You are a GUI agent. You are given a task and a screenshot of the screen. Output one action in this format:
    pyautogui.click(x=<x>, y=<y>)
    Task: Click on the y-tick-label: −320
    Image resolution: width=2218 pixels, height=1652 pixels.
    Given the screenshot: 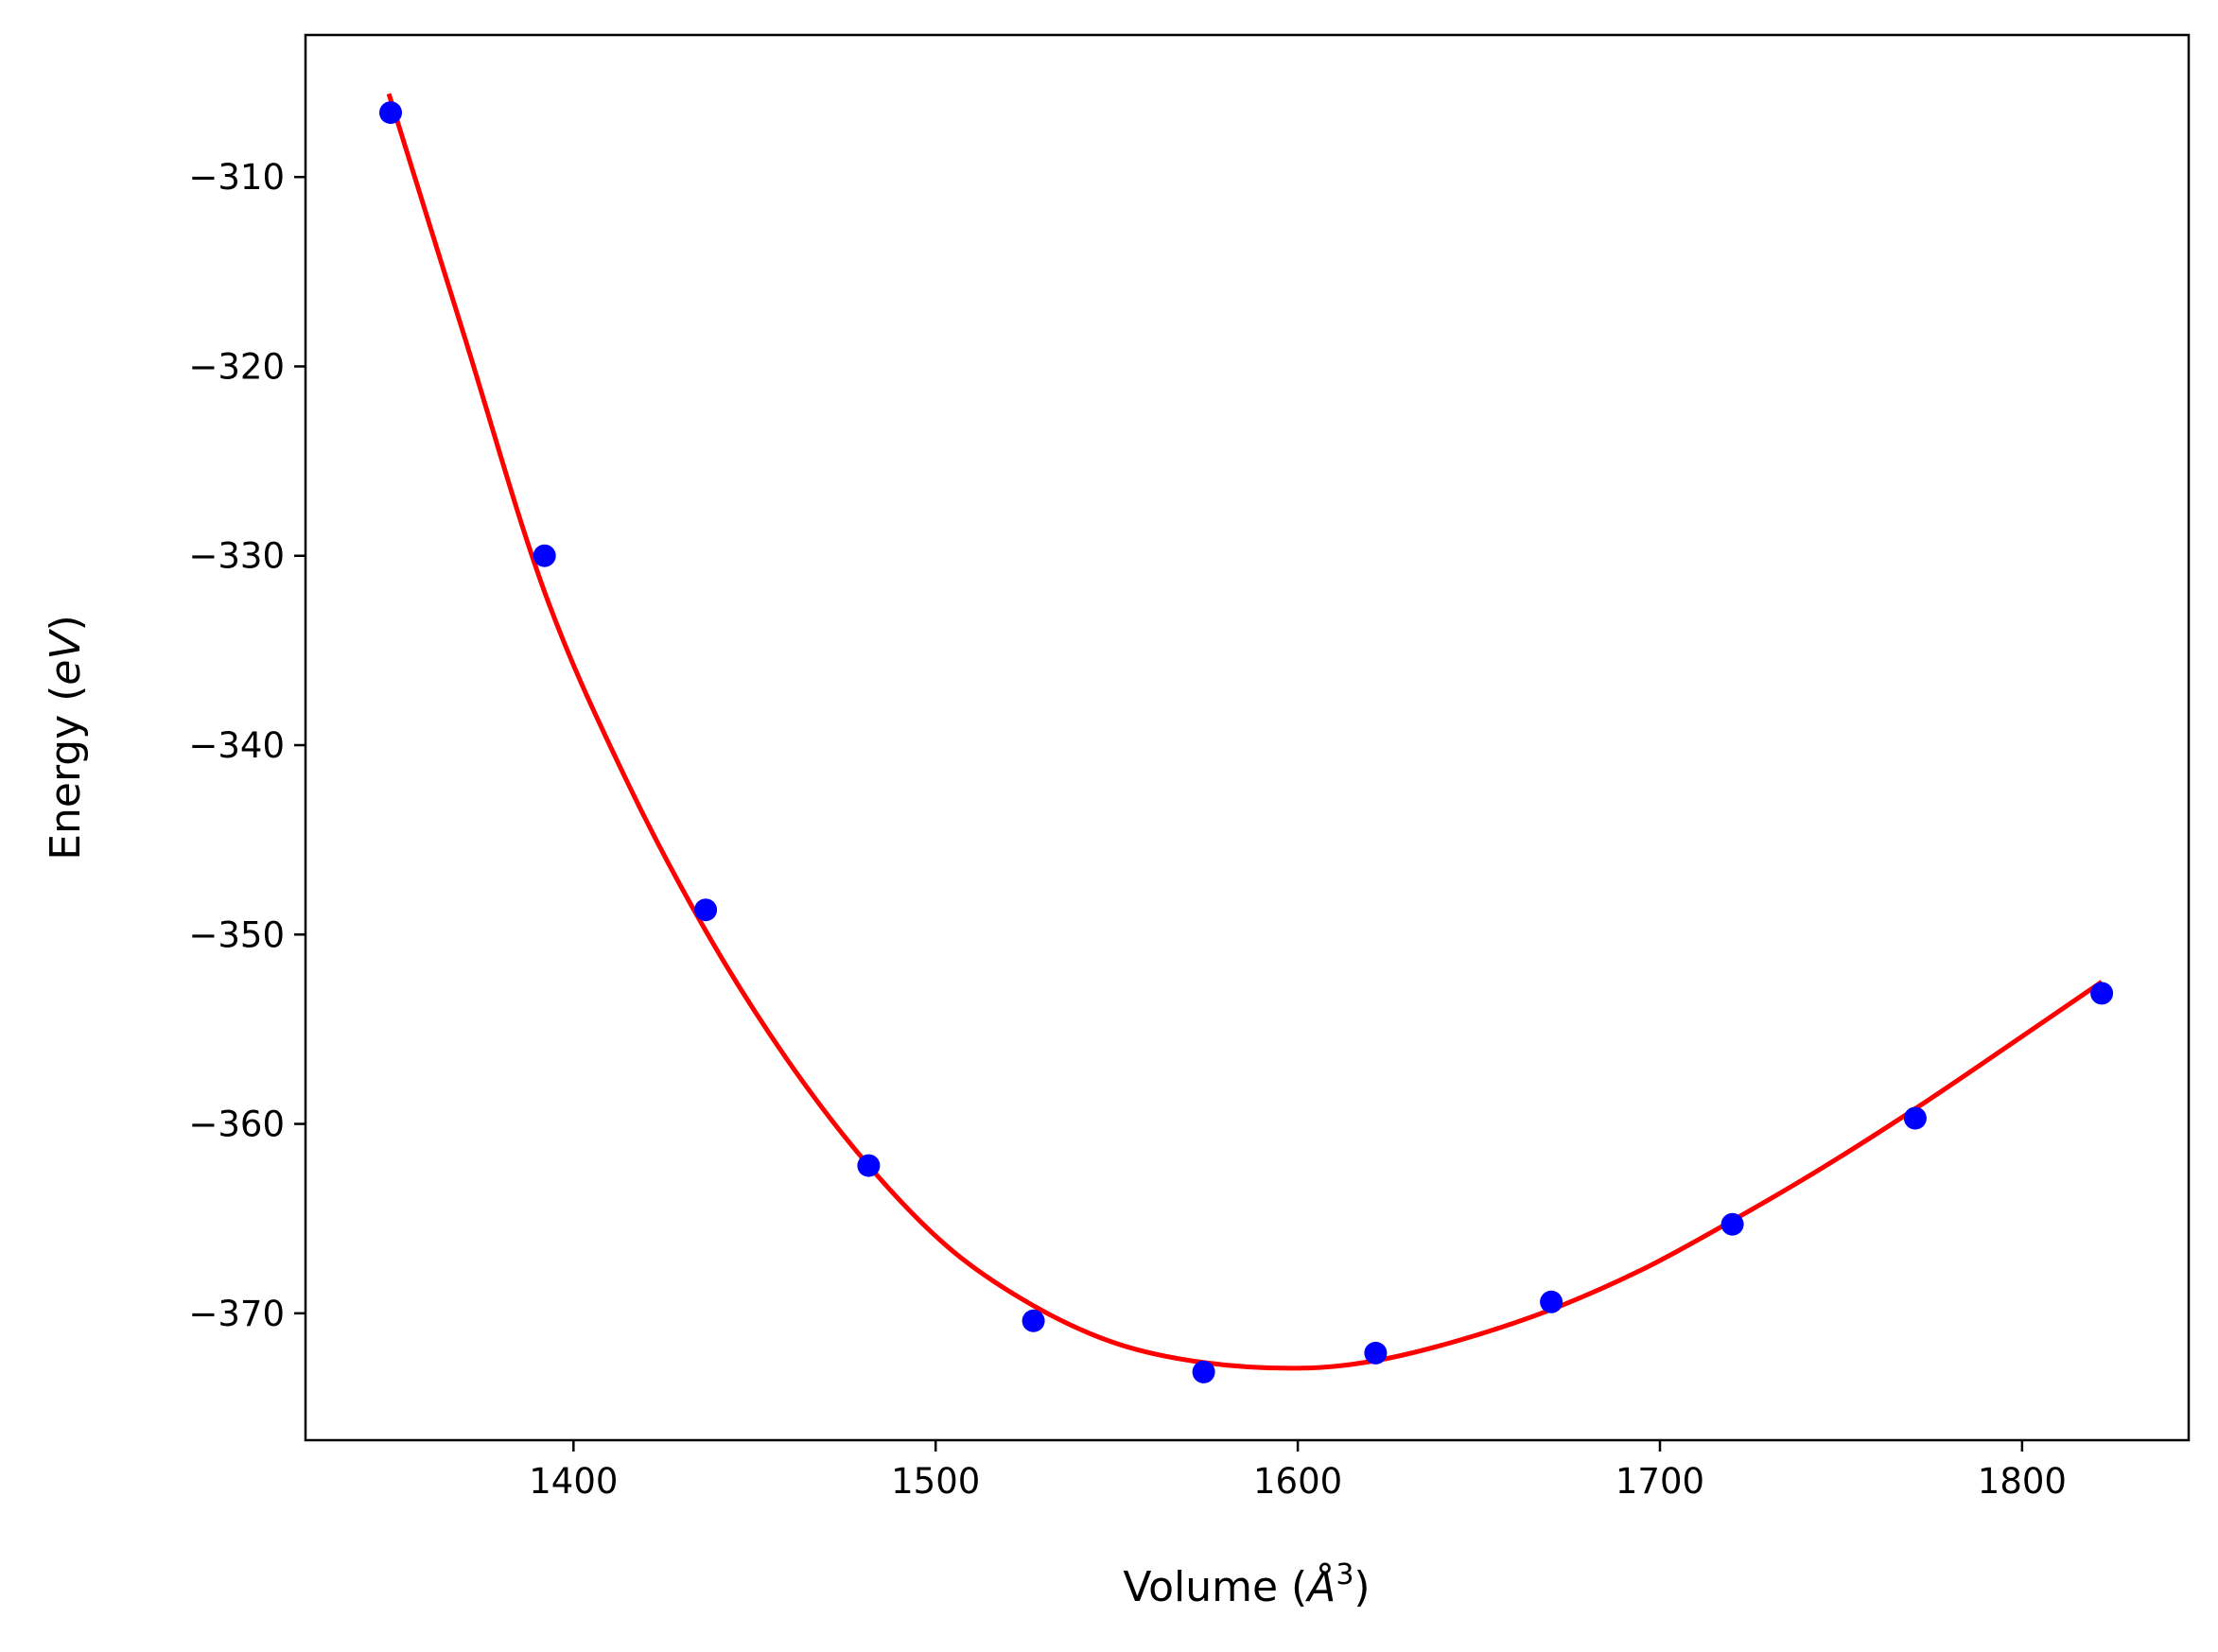 What is the action you would take?
    pyautogui.click(x=236, y=367)
    